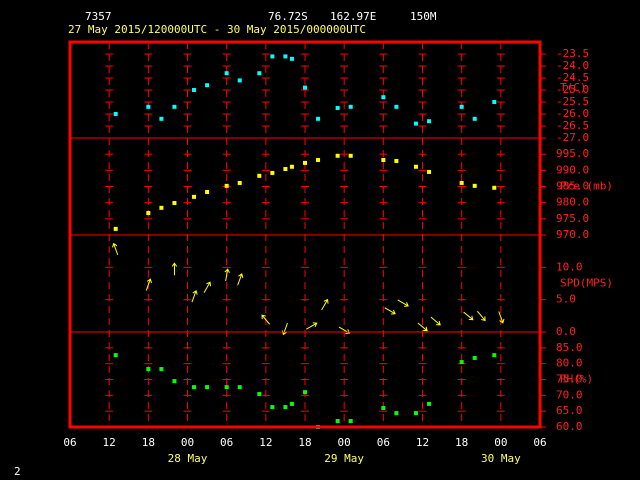 Image resolution: width=640 pixels, height=480 pixels. What do you see at coordinates (572, 101) in the screenshot?
I see `y-tick-label: -25.5` at bounding box center [572, 101].